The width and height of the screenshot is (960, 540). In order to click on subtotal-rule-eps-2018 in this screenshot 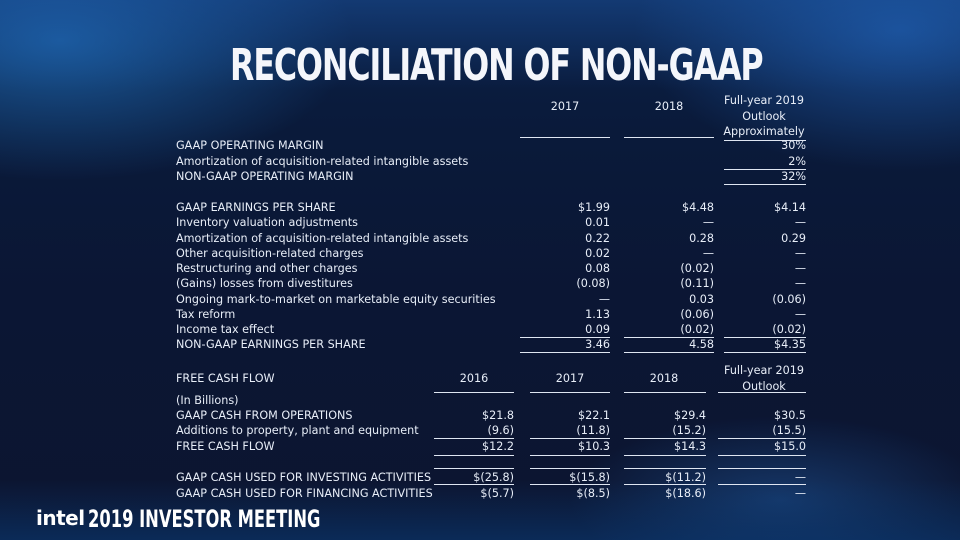, I will do `click(669, 337)`.